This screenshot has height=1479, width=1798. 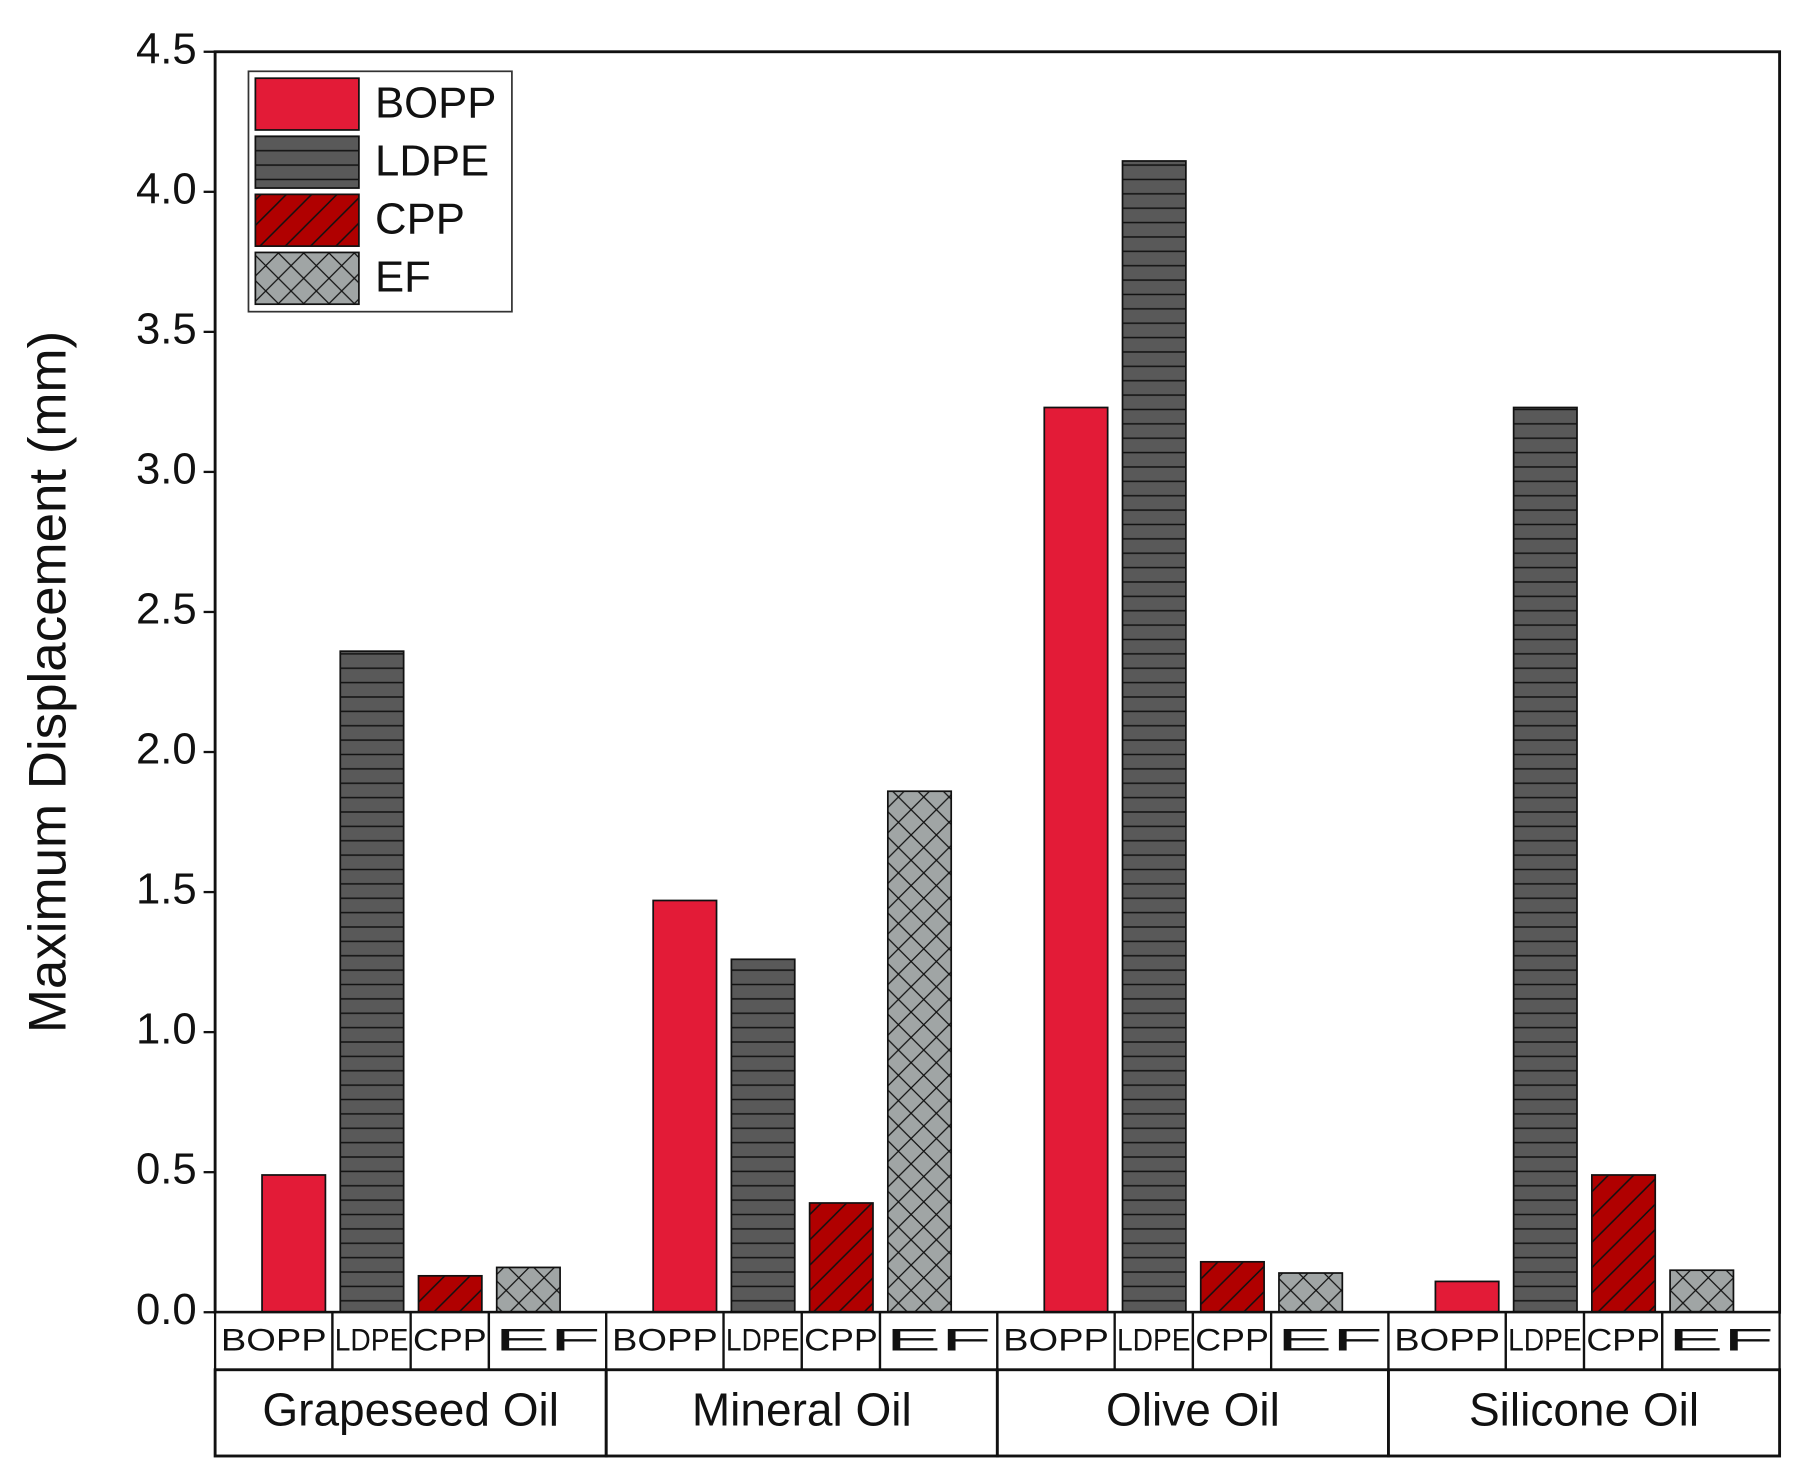 I want to click on legend-label: BOPP, so click(x=435, y=102).